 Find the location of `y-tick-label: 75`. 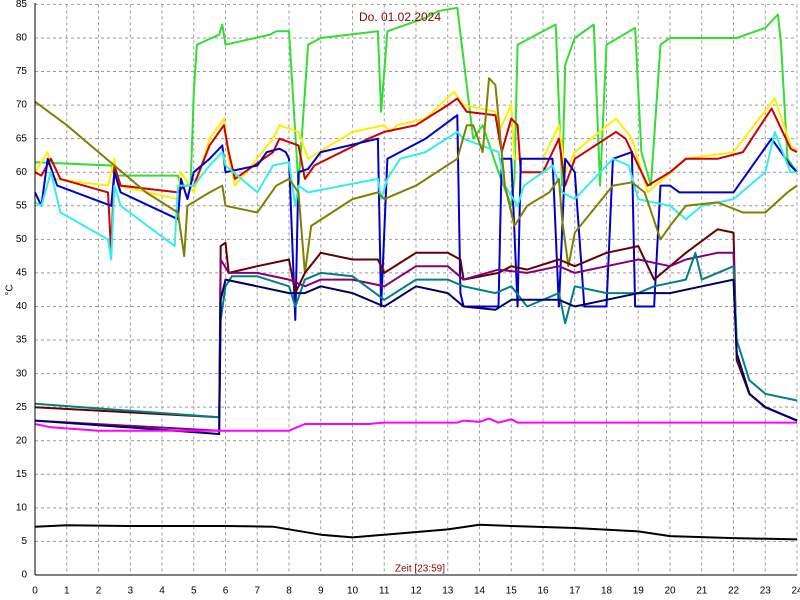

y-tick-label: 75 is located at coordinates (22, 71).